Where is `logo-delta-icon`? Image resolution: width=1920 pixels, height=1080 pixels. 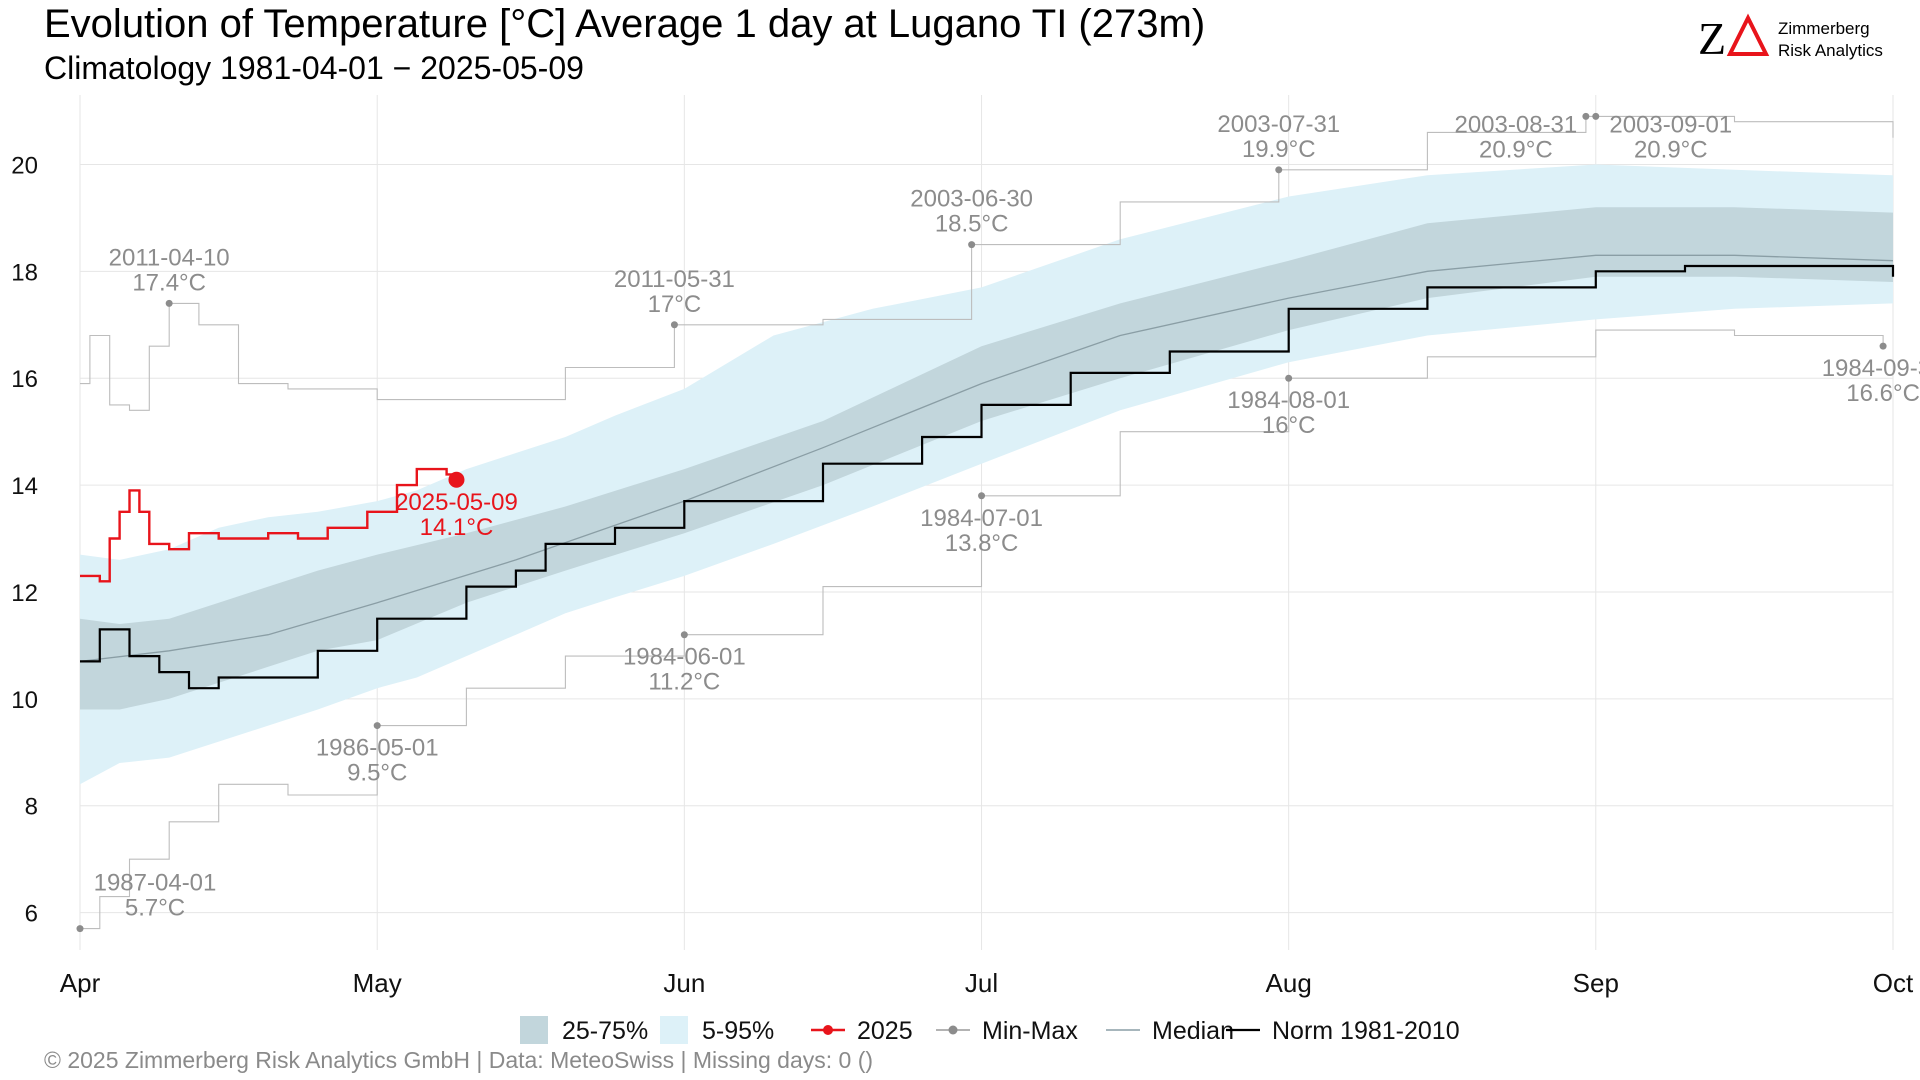
logo-delta-icon is located at coordinates (1748, 34).